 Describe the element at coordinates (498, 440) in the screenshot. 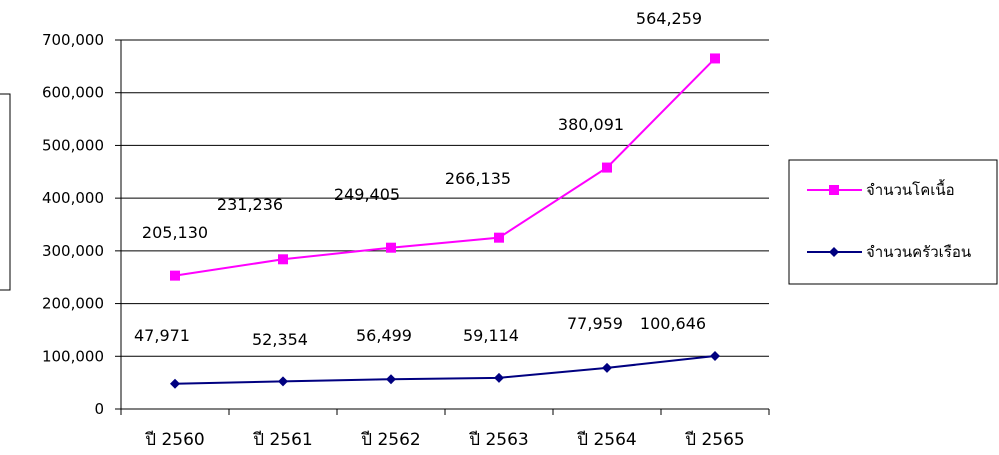

I see `x-tick-label: ปี 2563` at that location.